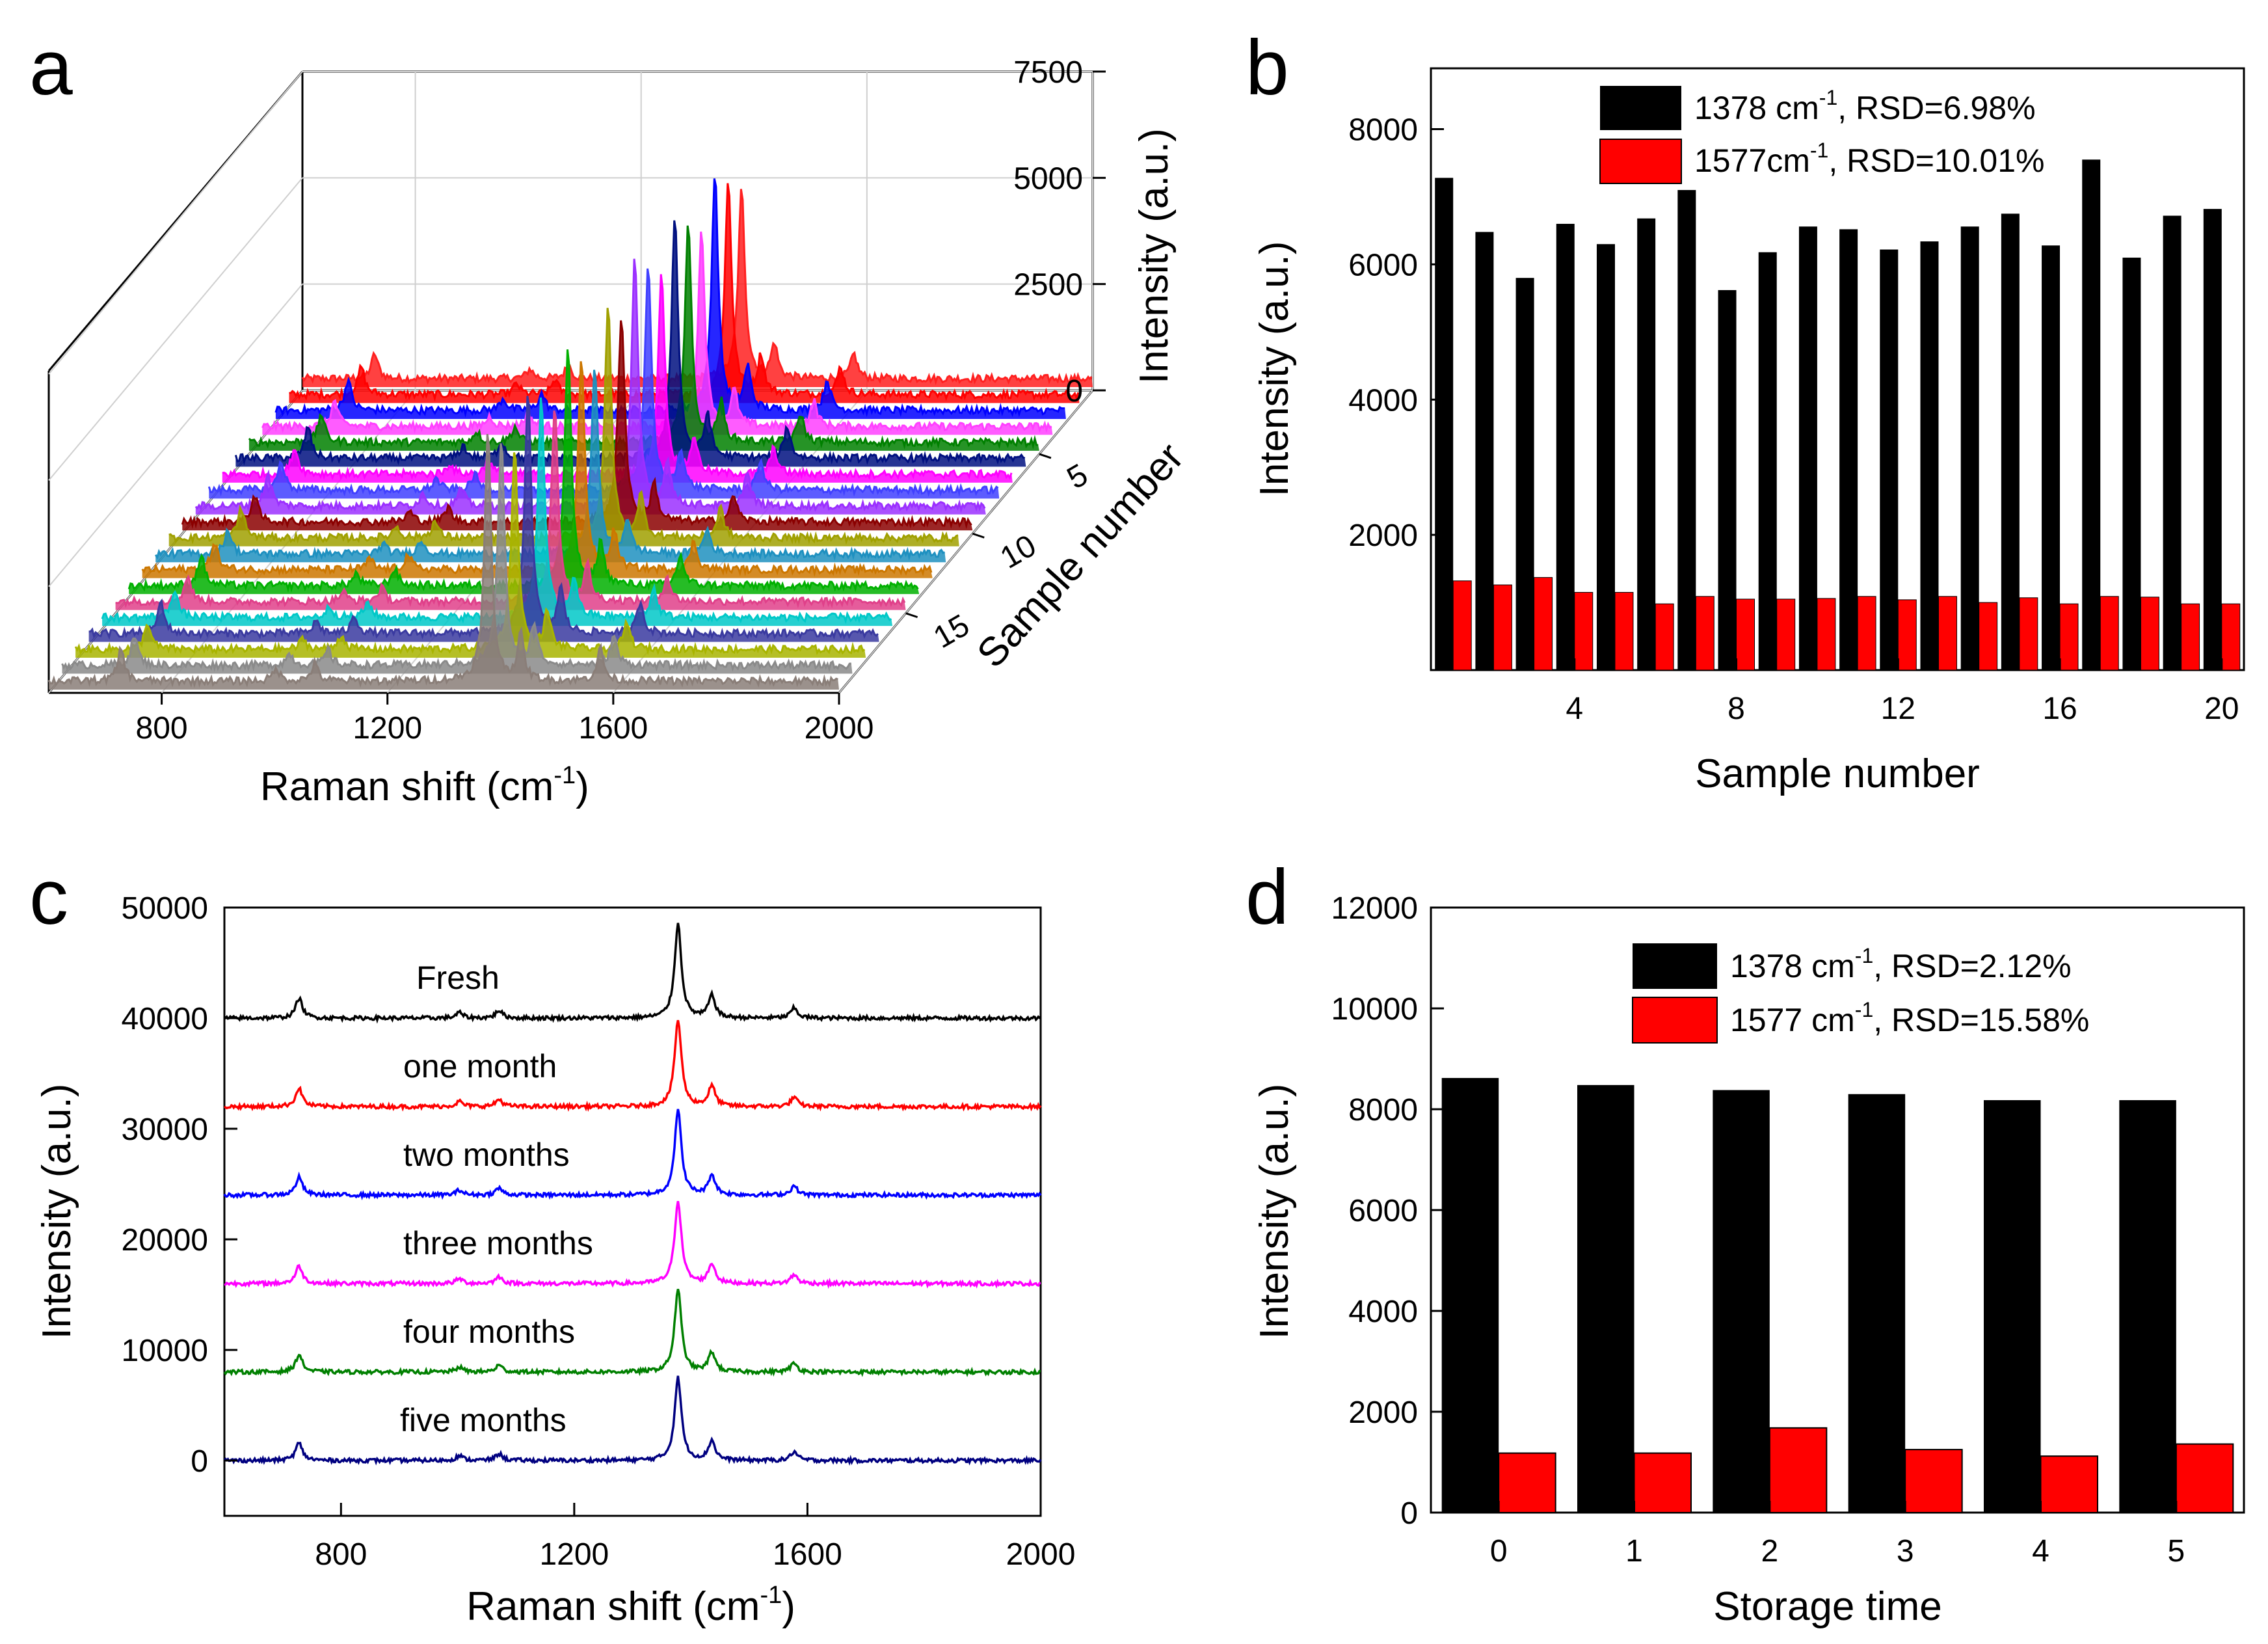 The height and width of the screenshot is (1644, 2268). Describe the element at coordinates (1267, 897) in the screenshot. I see `panel-letter-d: d` at that location.